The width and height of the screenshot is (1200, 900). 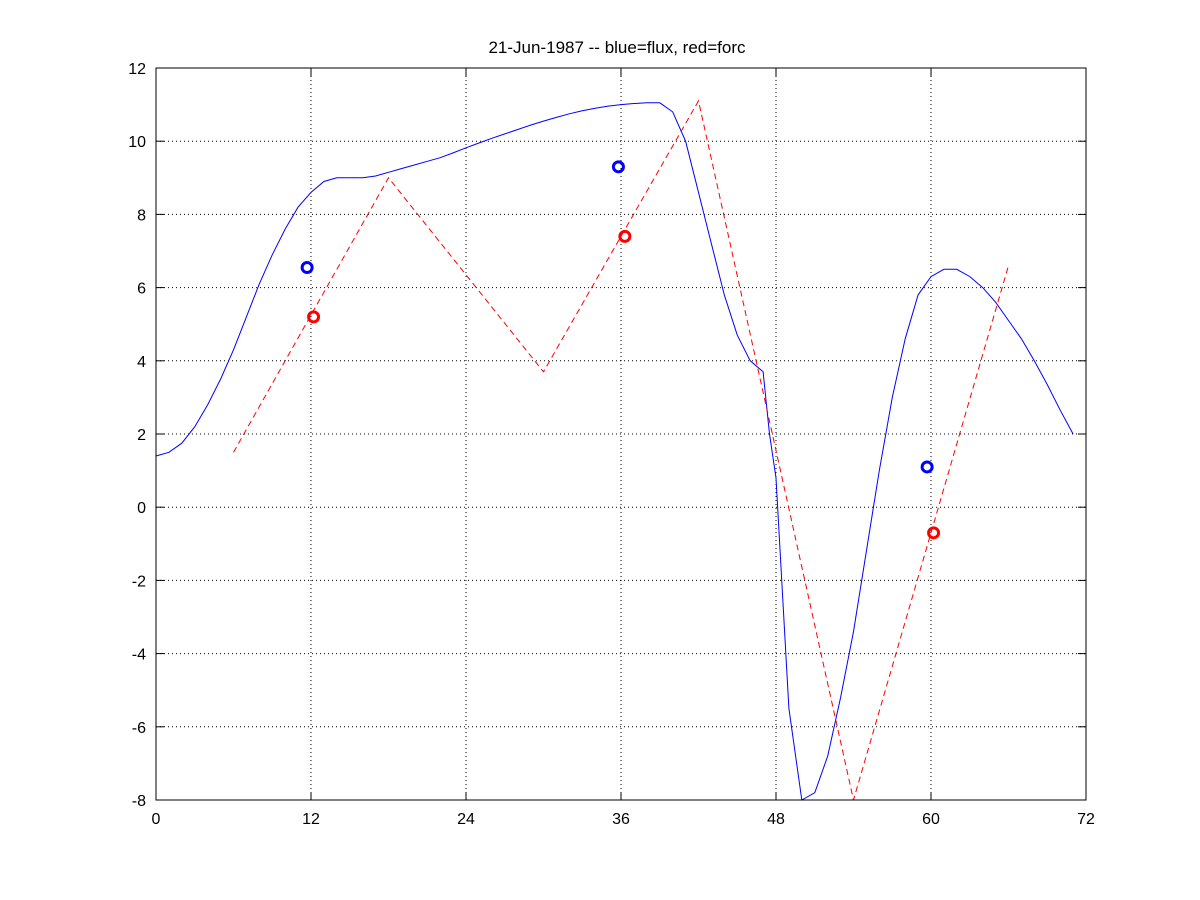 What do you see at coordinates (311, 819) in the screenshot?
I see `x-tick-label-1: 12` at bounding box center [311, 819].